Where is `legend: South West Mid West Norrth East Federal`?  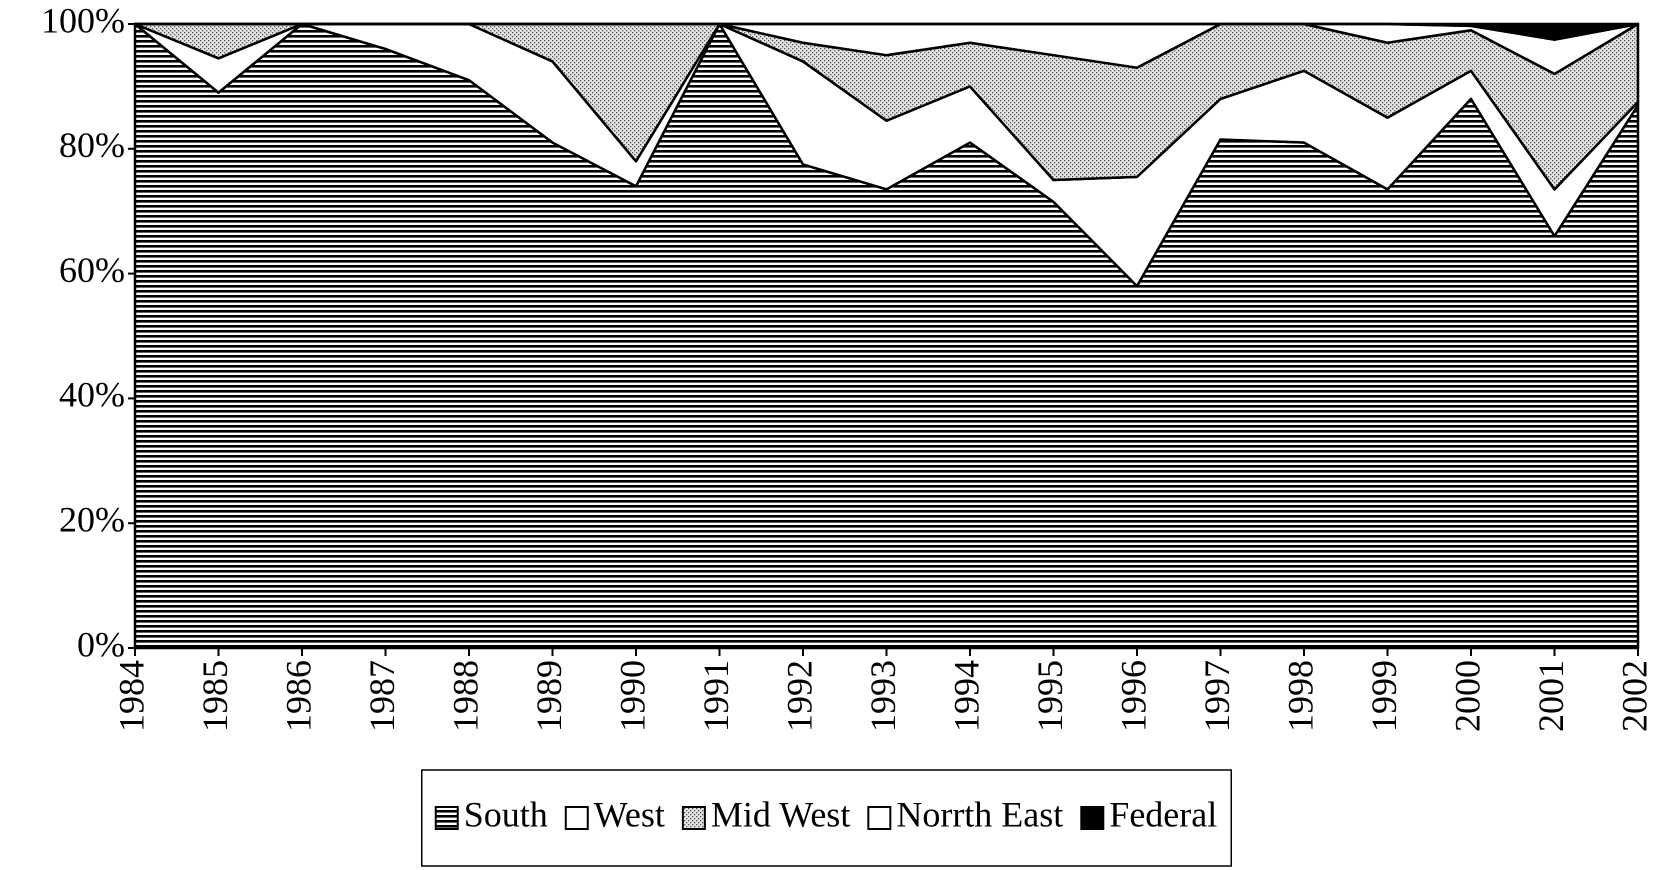 legend: South West Mid West Norrth East Federal is located at coordinates (826, 818).